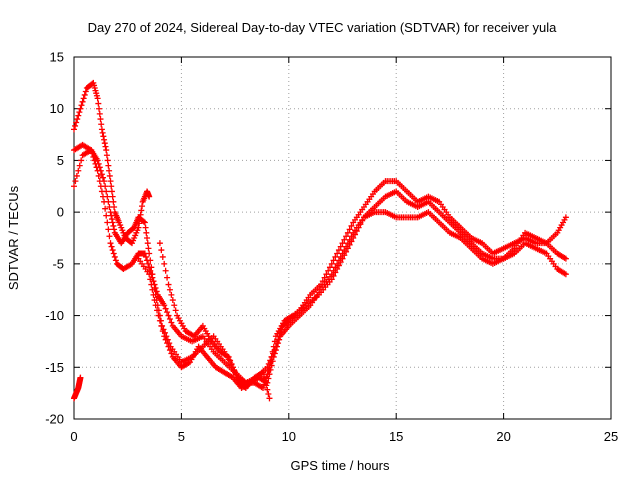  I want to click on y-tick-label: 0, so click(60, 212).